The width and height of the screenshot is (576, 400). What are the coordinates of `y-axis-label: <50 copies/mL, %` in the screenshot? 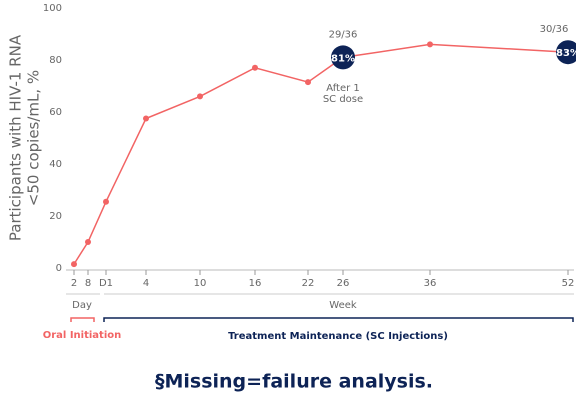 It's located at (34, 138).